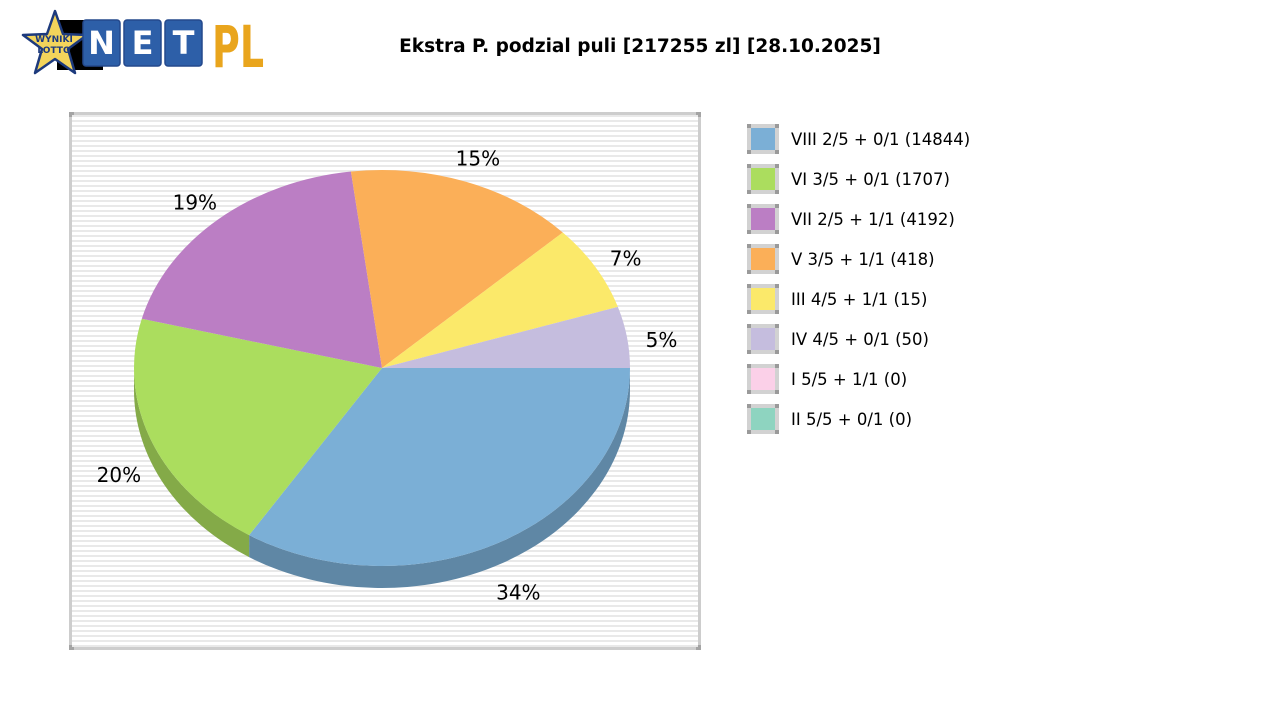 Image resolution: width=1280 pixels, height=720 pixels. I want to click on slice-percent-label: 15%, so click(478, 159).